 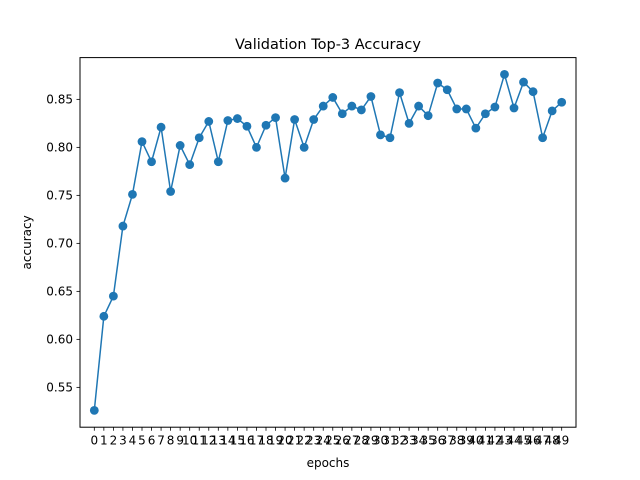 I want to click on x-tick-label: 36, so click(x=437, y=441).